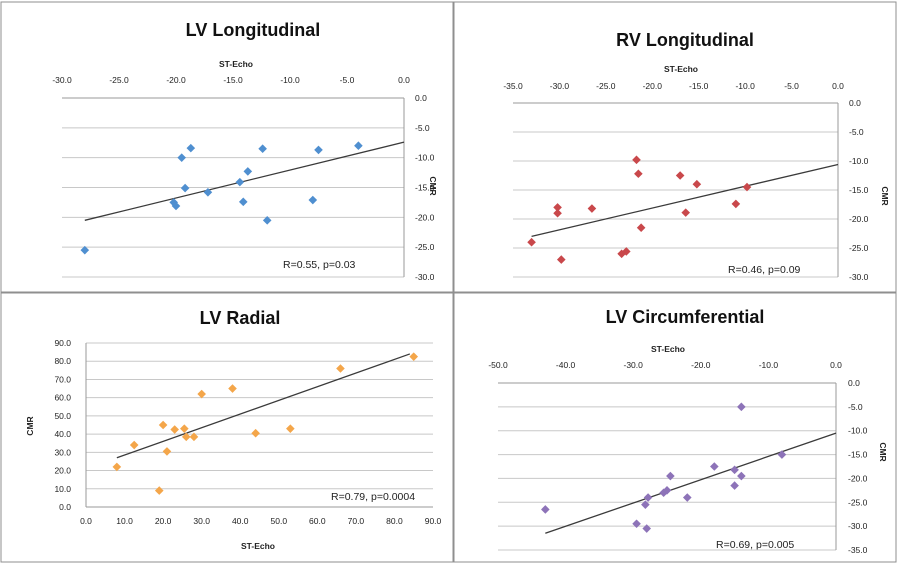 The width and height of the screenshot is (897, 564). What do you see at coordinates (62, 489) in the screenshot?
I see `y-tick-label: 10.0` at bounding box center [62, 489].